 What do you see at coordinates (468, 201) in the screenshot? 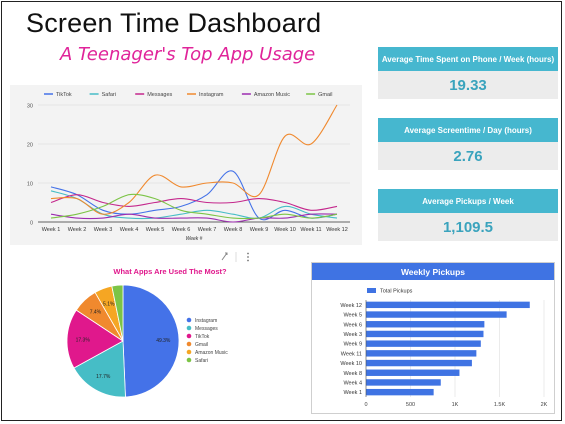
I see `stat-label: Average Pickups / Week` at bounding box center [468, 201].